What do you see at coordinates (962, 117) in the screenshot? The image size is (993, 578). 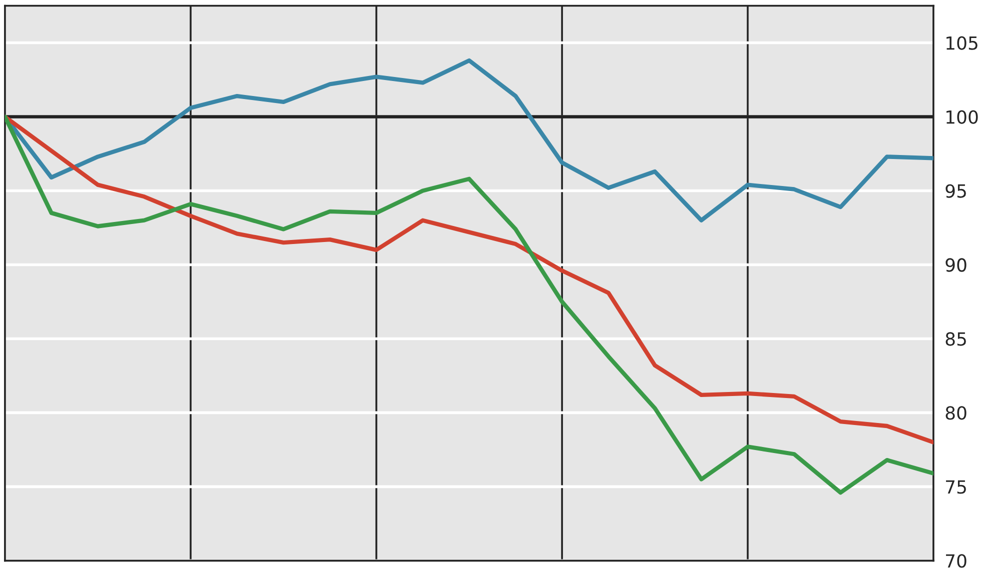 I see `y-tick-label: 100` at bounding box center [962, 117].